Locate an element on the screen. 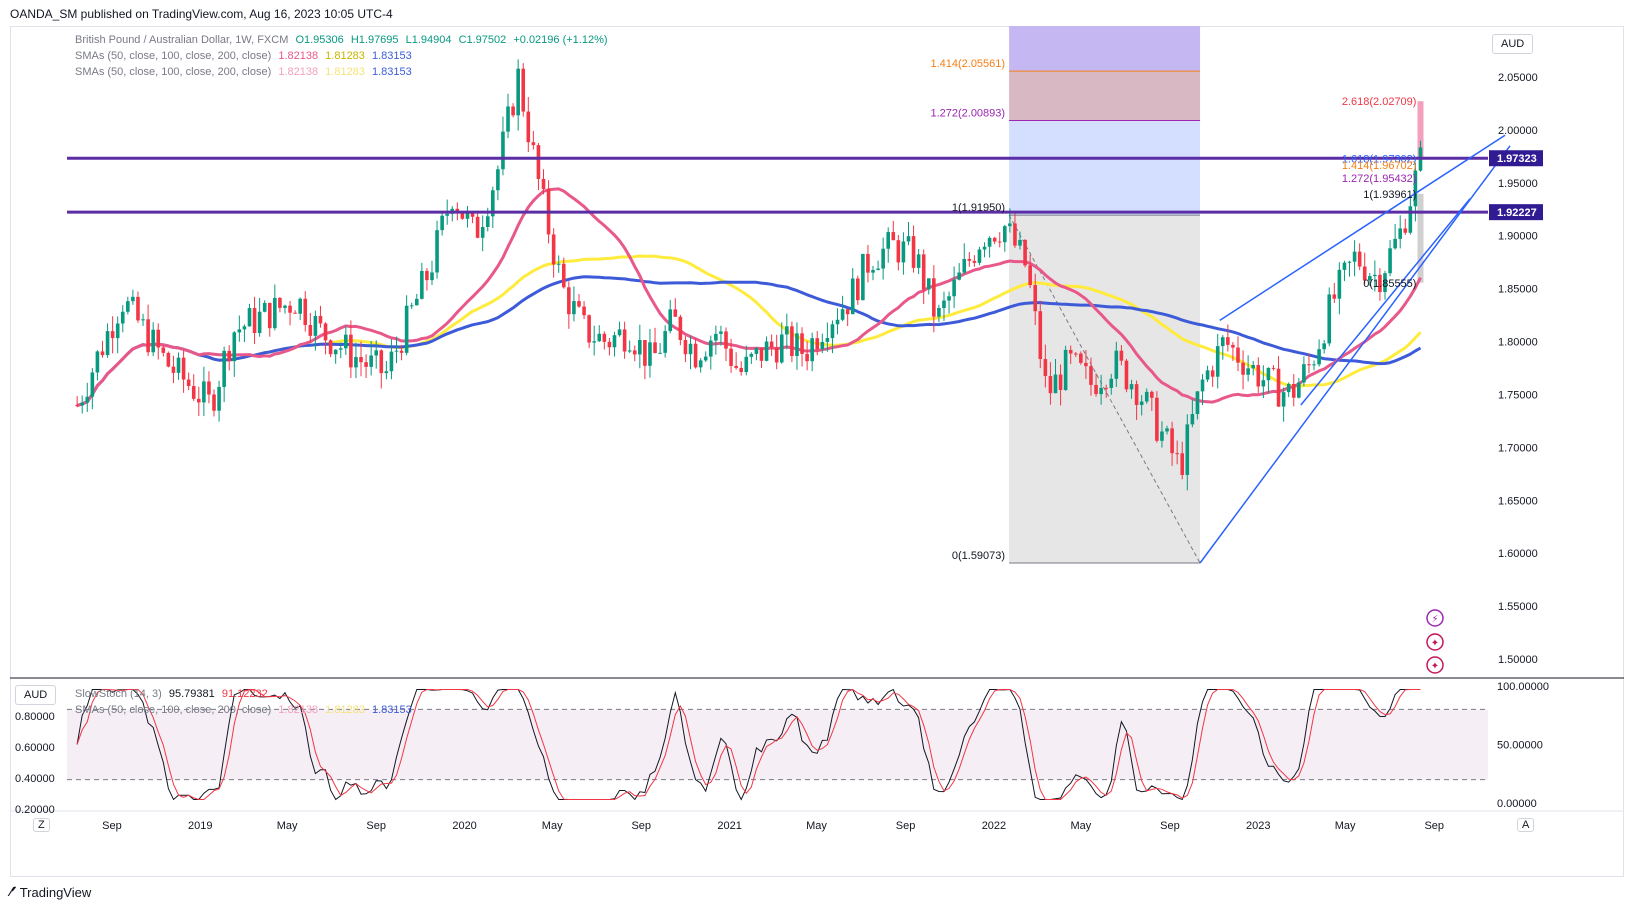 Image resolution: width=1634 pixels, height=909 pixels. zoom-button: Z is located at coordinates (41, 825).